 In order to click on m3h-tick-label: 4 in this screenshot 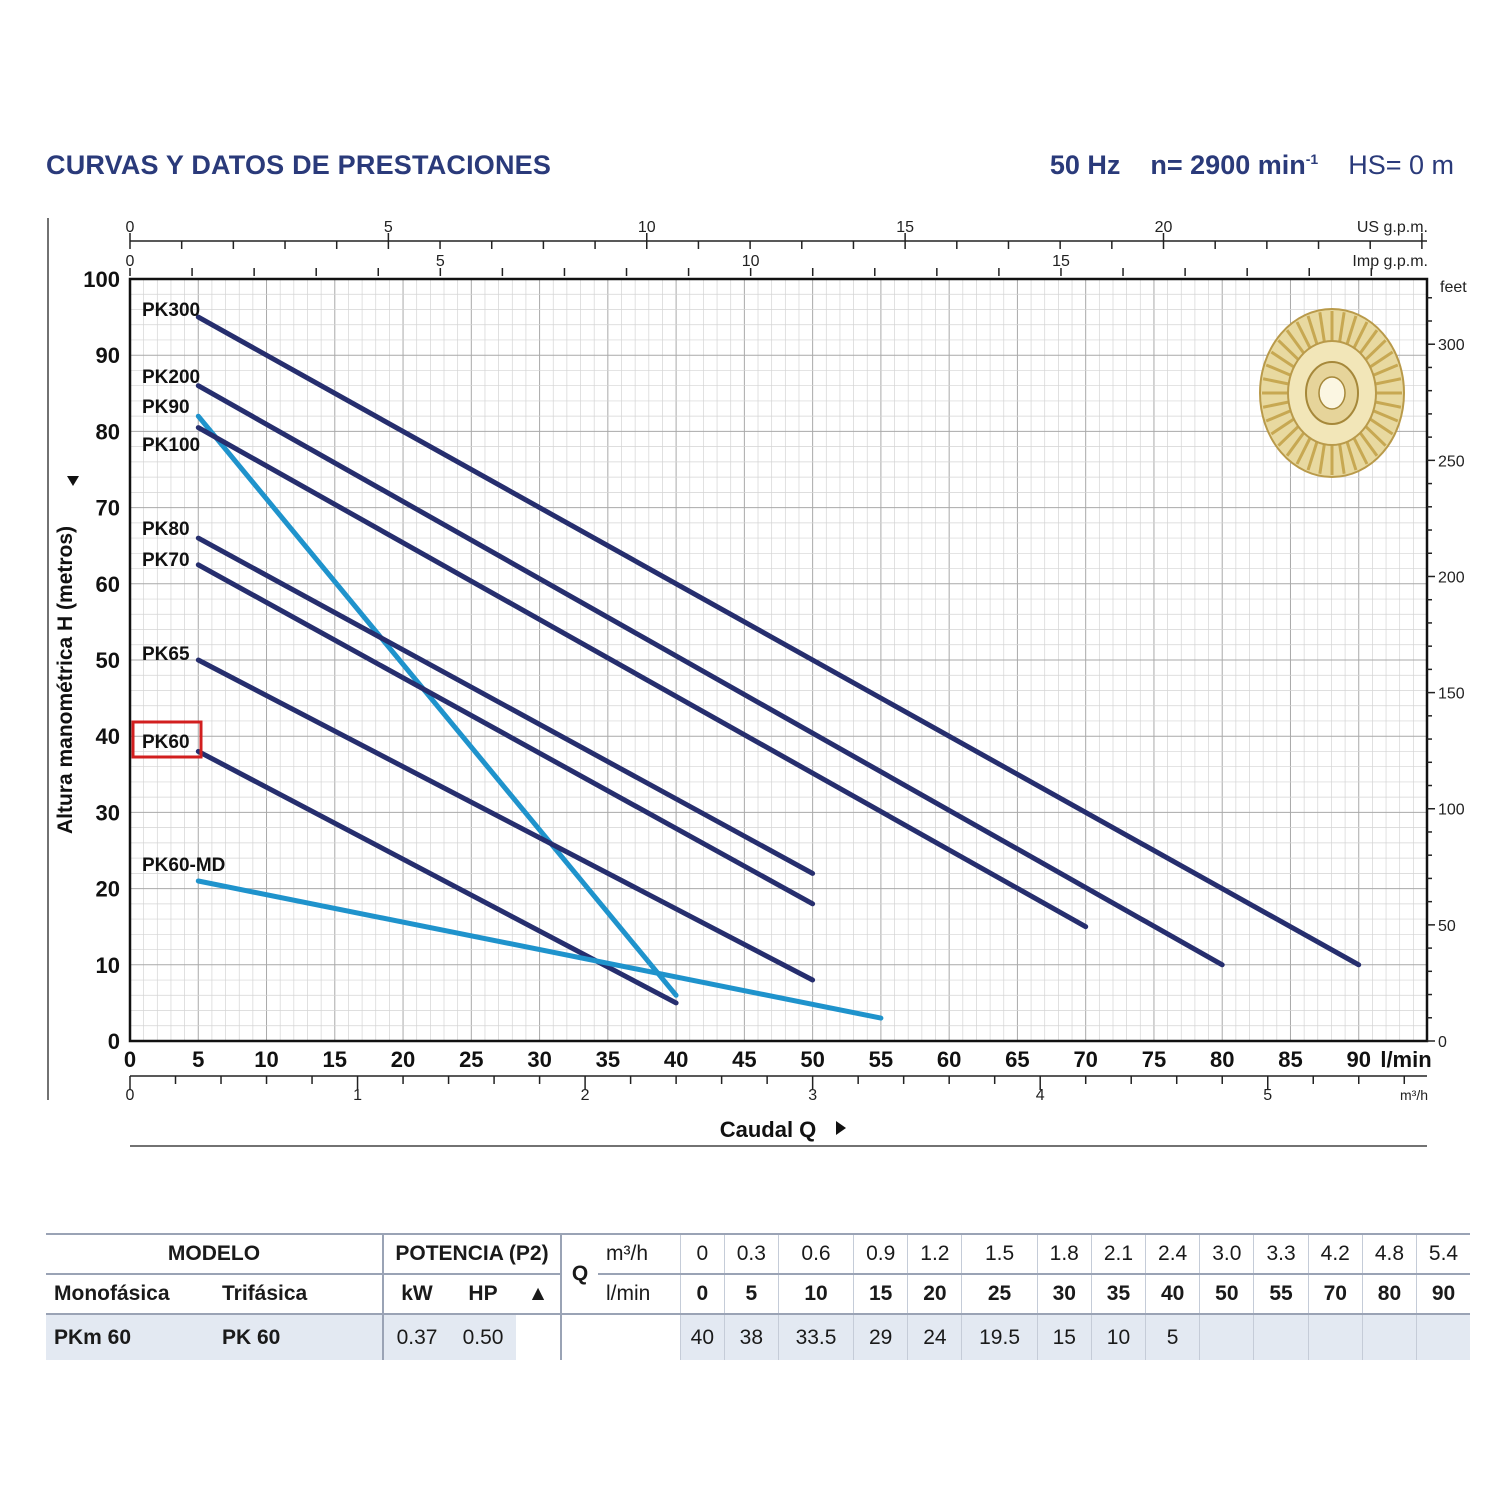, I will do `click(1040, 1095)`.